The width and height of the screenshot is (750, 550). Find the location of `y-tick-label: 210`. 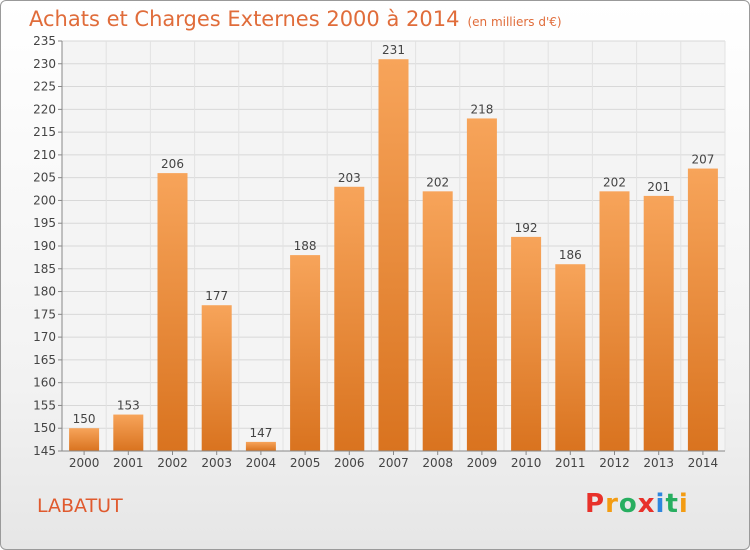

y-tick-label: 210 is located at coordinates (44, 155).